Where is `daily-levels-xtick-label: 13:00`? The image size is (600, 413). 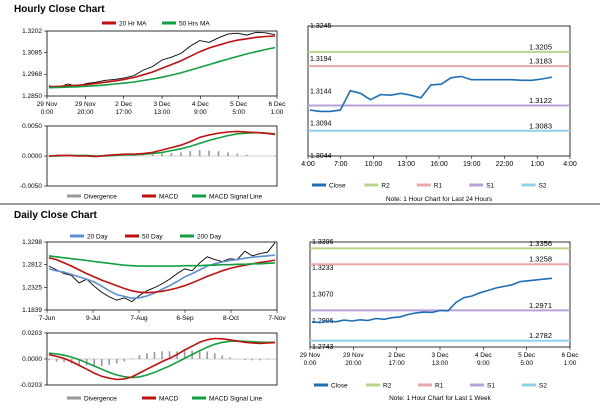
daily-levels-xtick-label: 13:00 is located at coordinates (440, 363).